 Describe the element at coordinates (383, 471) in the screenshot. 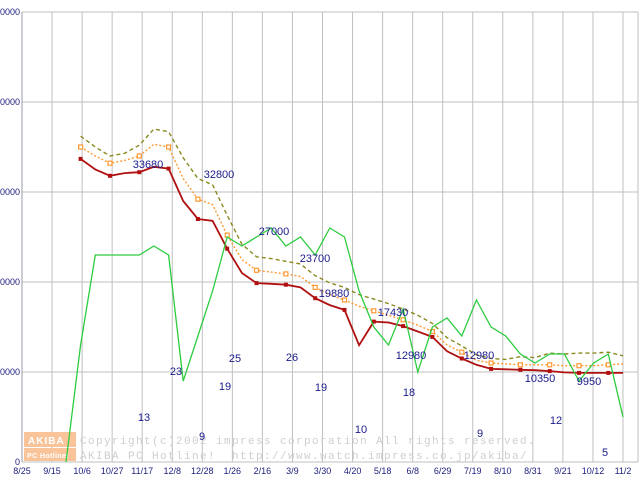

I see `x-tick-label: 5/18` at that location.